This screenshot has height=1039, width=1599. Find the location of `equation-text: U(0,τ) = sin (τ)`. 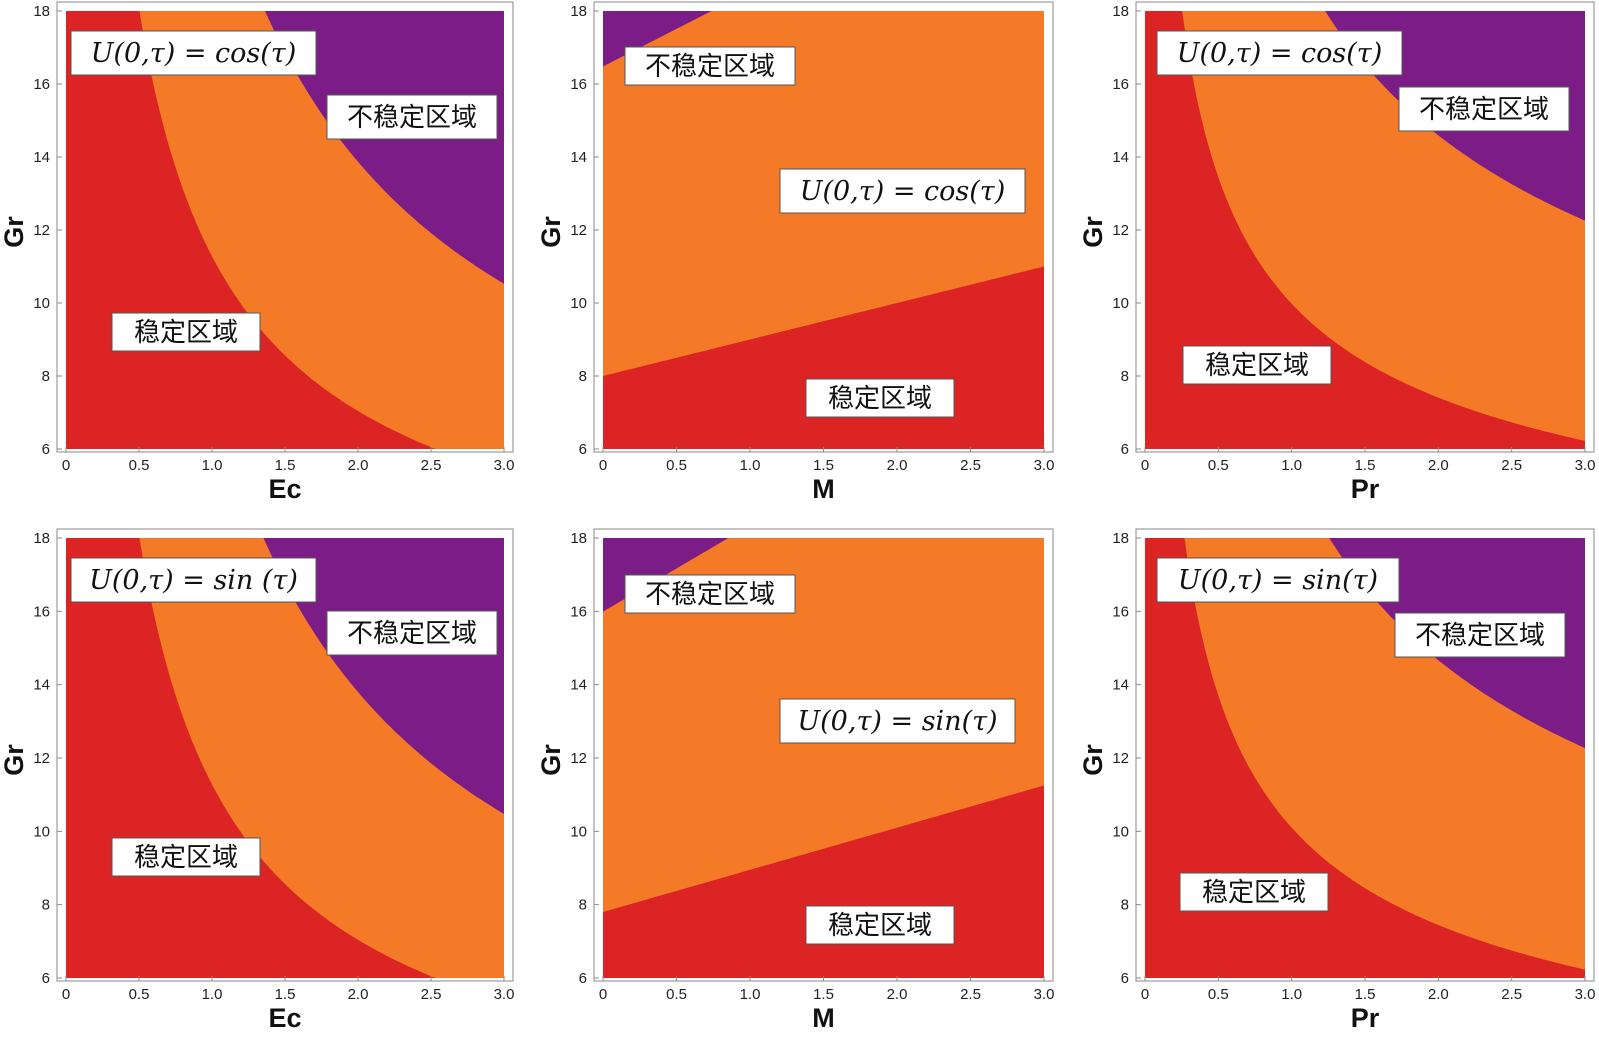

equation-text: U(0,τ) = sin (τ) is located at coordinates (193, 580).